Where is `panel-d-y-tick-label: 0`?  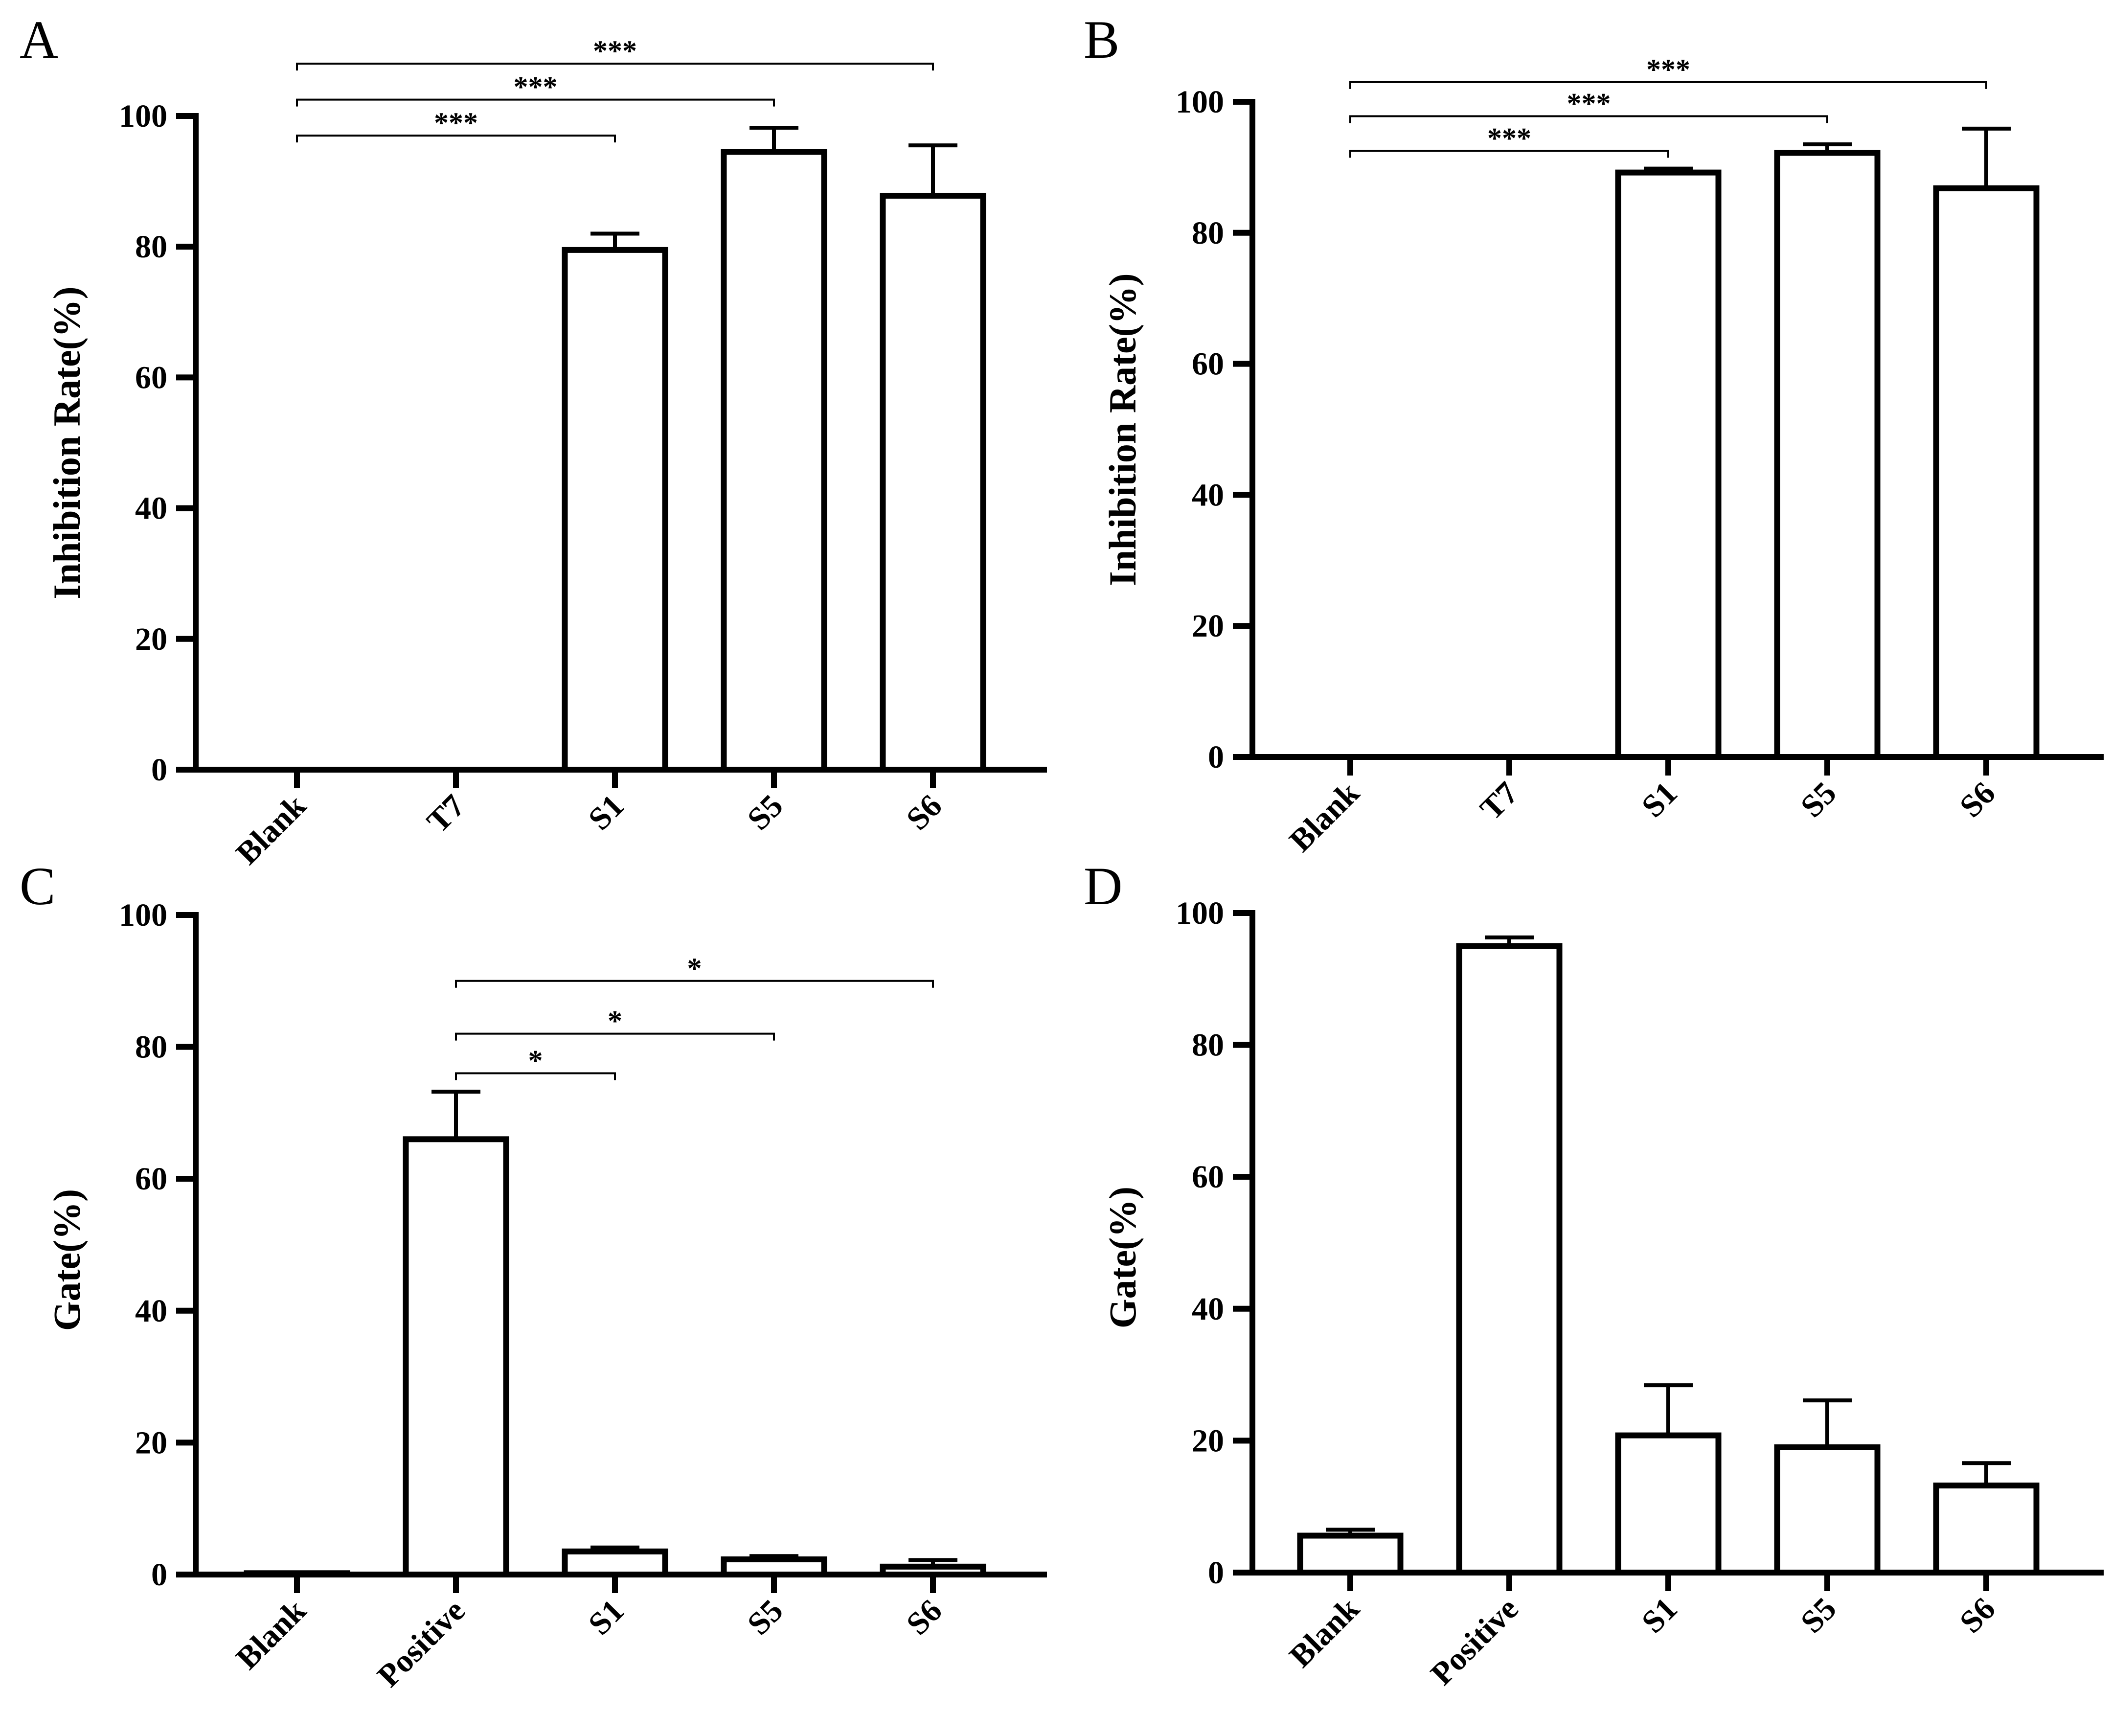
panel-d-y-tick-label: 0 is located at coordinates (1216, 1573).